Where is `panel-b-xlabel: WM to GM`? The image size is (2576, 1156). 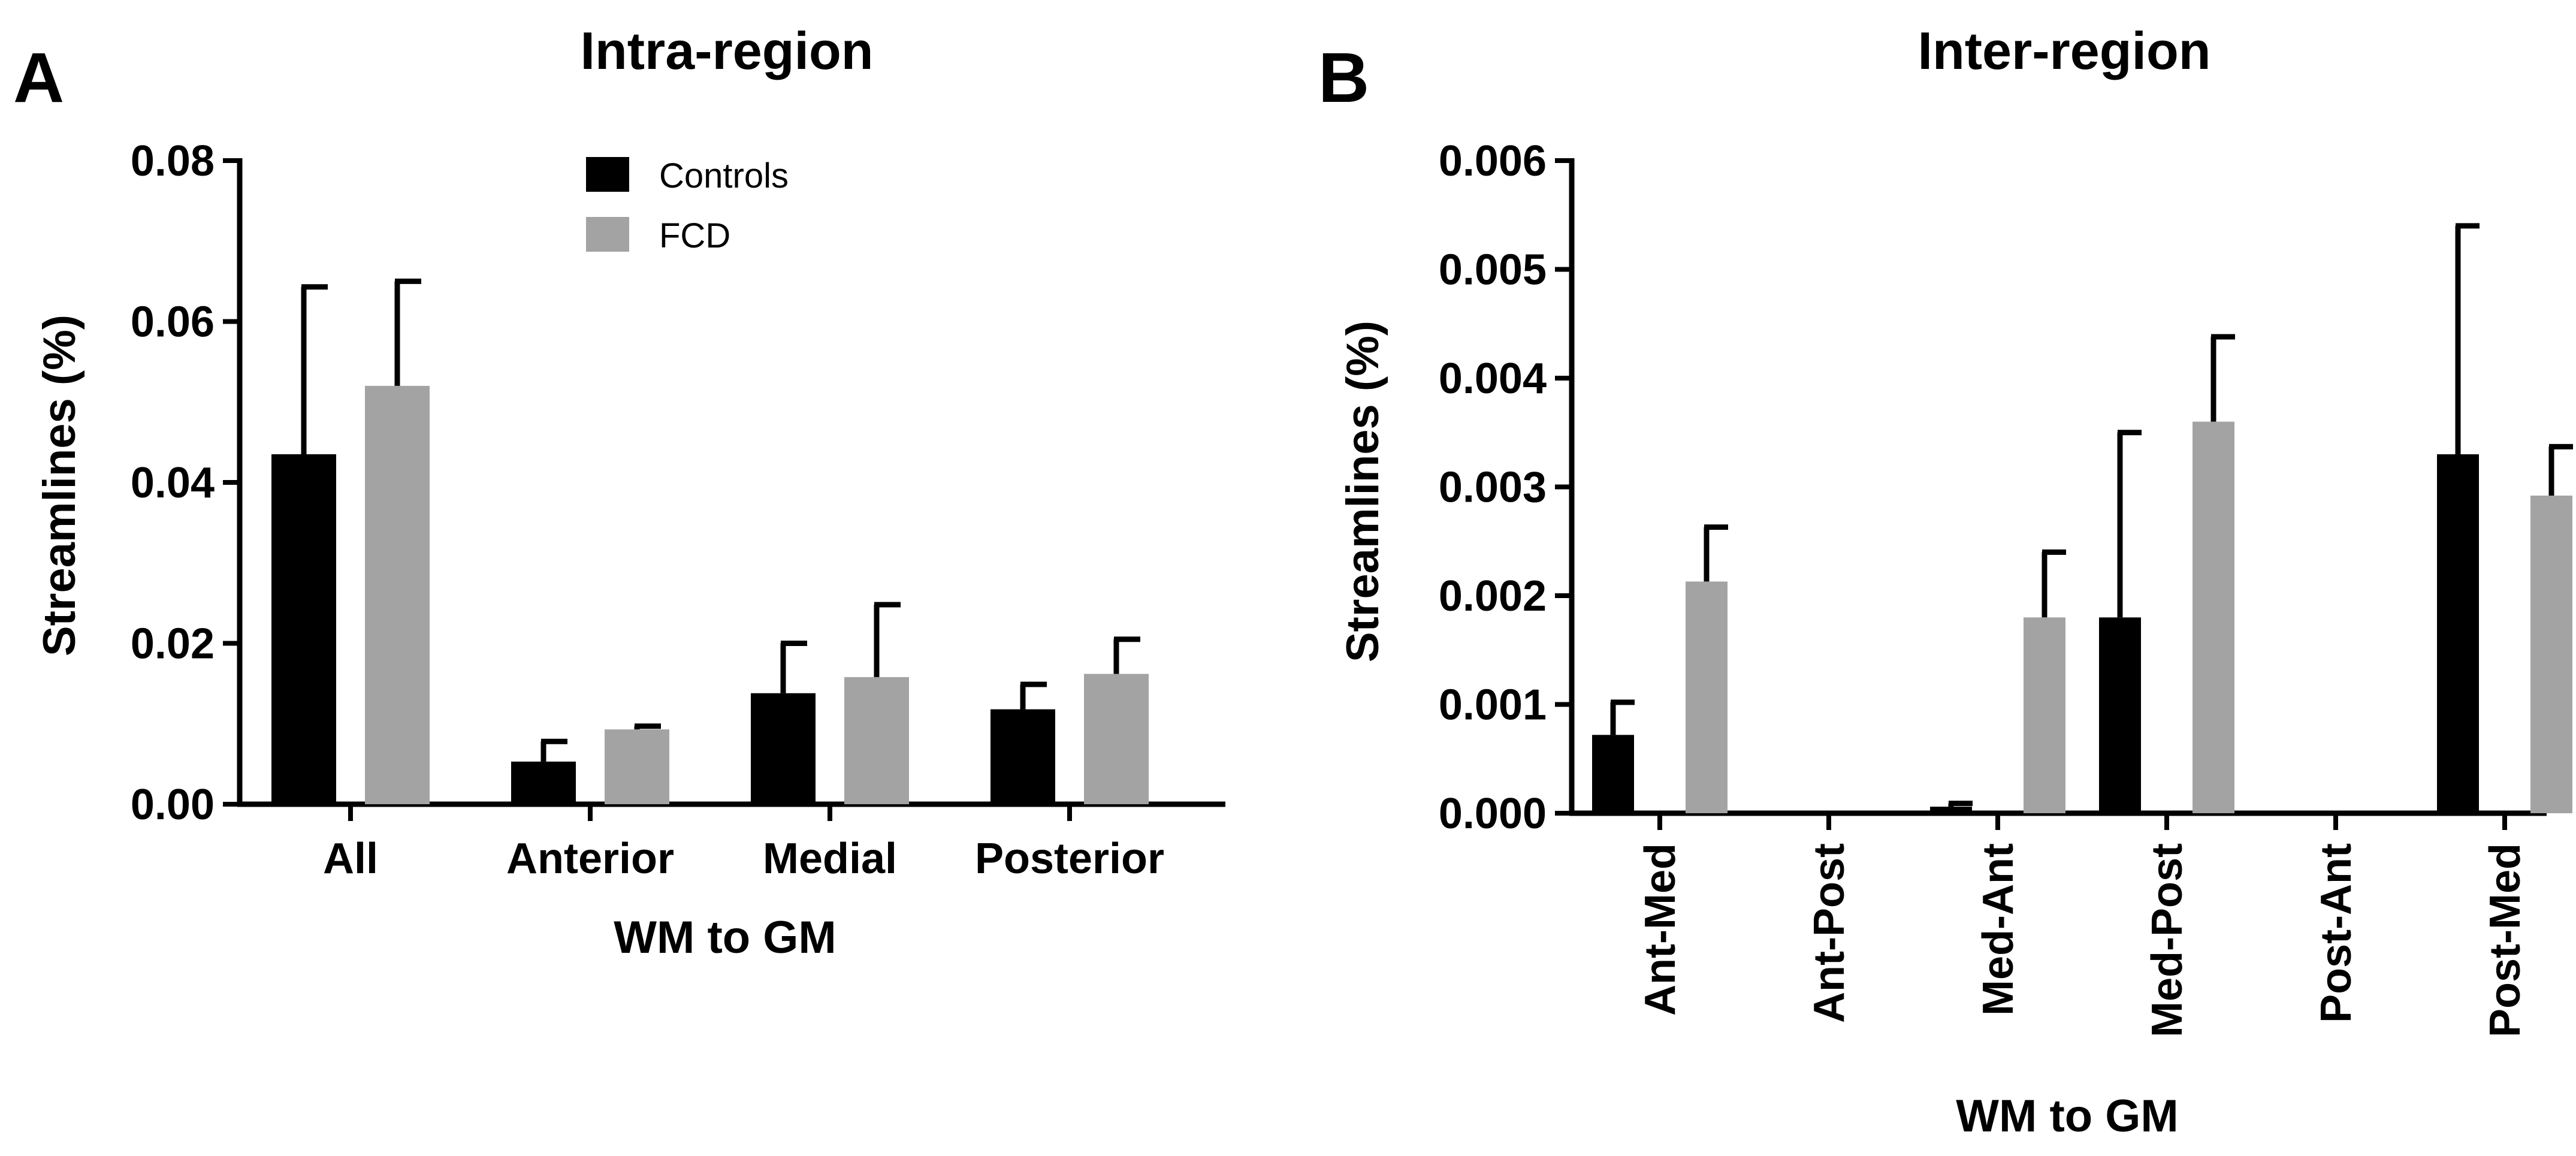 panel-b-xlabel: WM to GM is located at coordinates (2067, 1116).